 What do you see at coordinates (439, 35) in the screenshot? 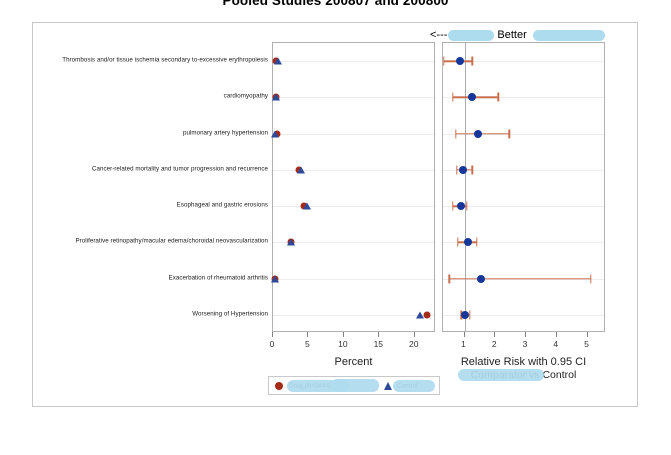
I see `annotation-arrow-left: <---` at bounding box center [439, 35].